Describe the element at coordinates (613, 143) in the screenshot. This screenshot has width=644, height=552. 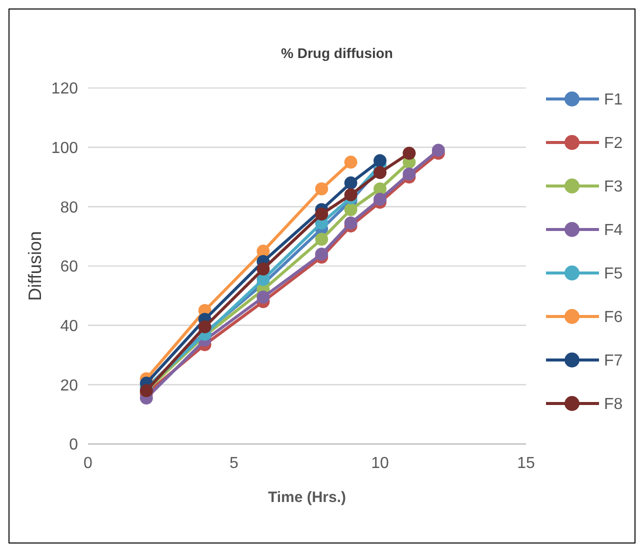
I see `legend-label: F2` at that location.